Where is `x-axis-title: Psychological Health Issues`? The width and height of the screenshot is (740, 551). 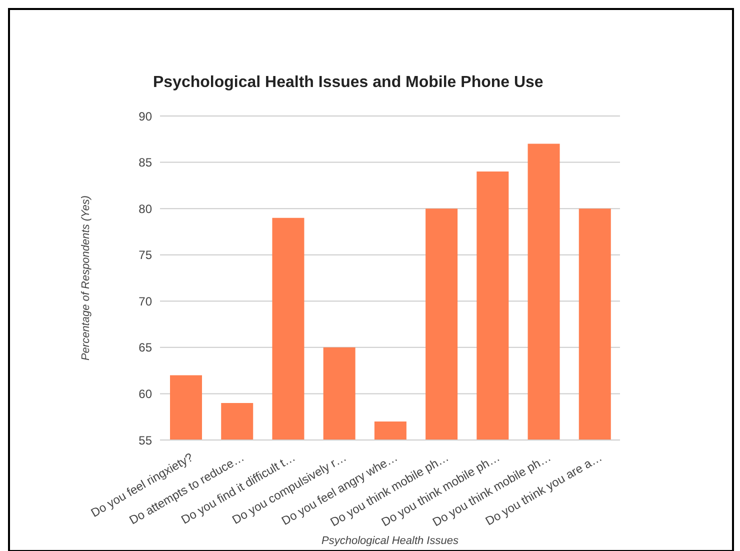 x-axis-title: Psychological Health Issues is located at coordinates (390, 541).